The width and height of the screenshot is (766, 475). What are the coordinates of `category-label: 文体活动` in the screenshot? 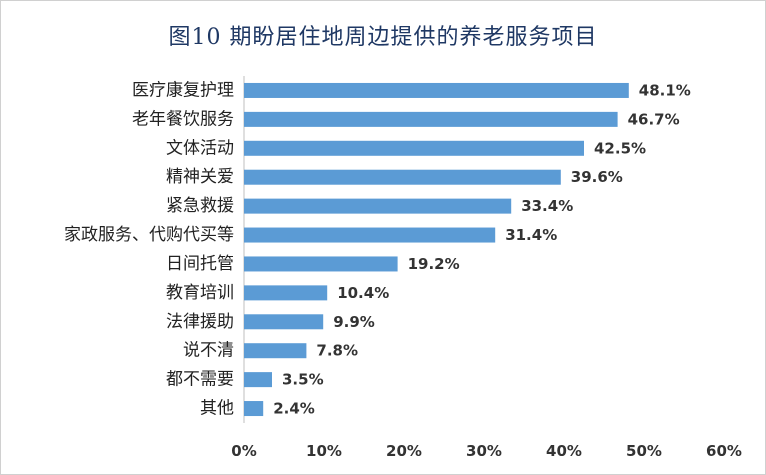 It's located at (200, 148).